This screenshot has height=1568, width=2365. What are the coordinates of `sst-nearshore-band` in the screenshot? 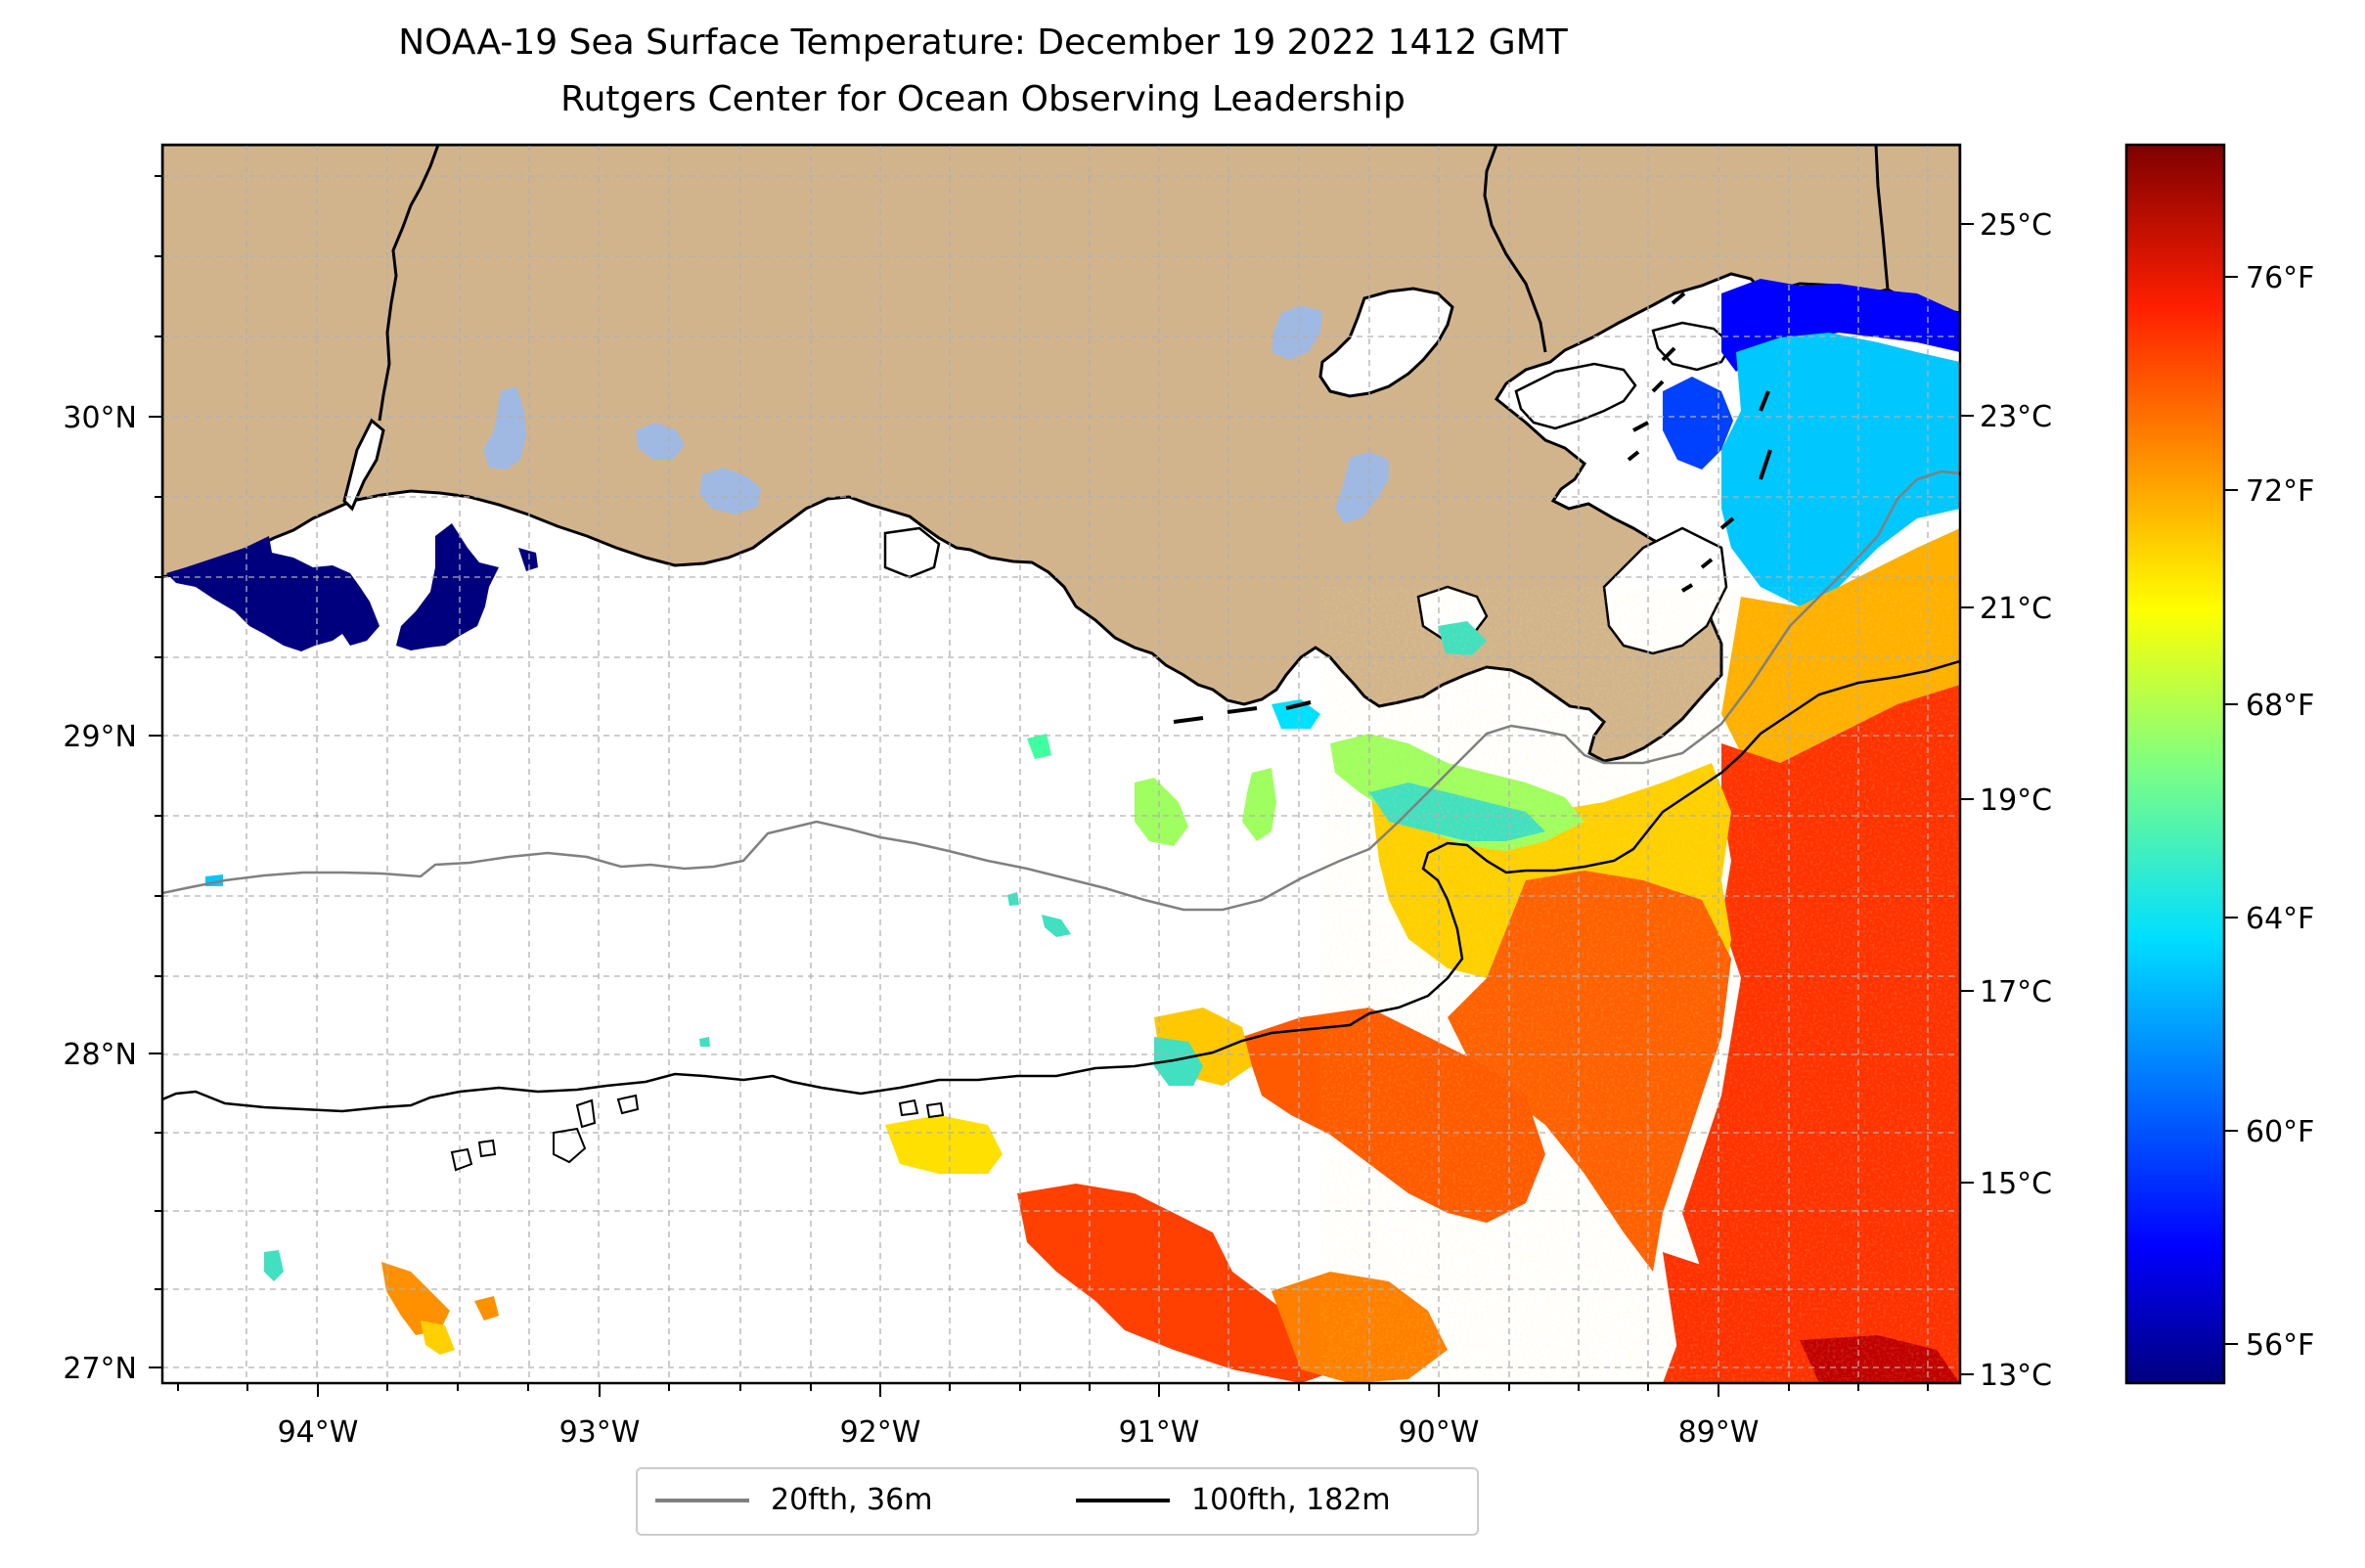 It's located at (1811, 442).